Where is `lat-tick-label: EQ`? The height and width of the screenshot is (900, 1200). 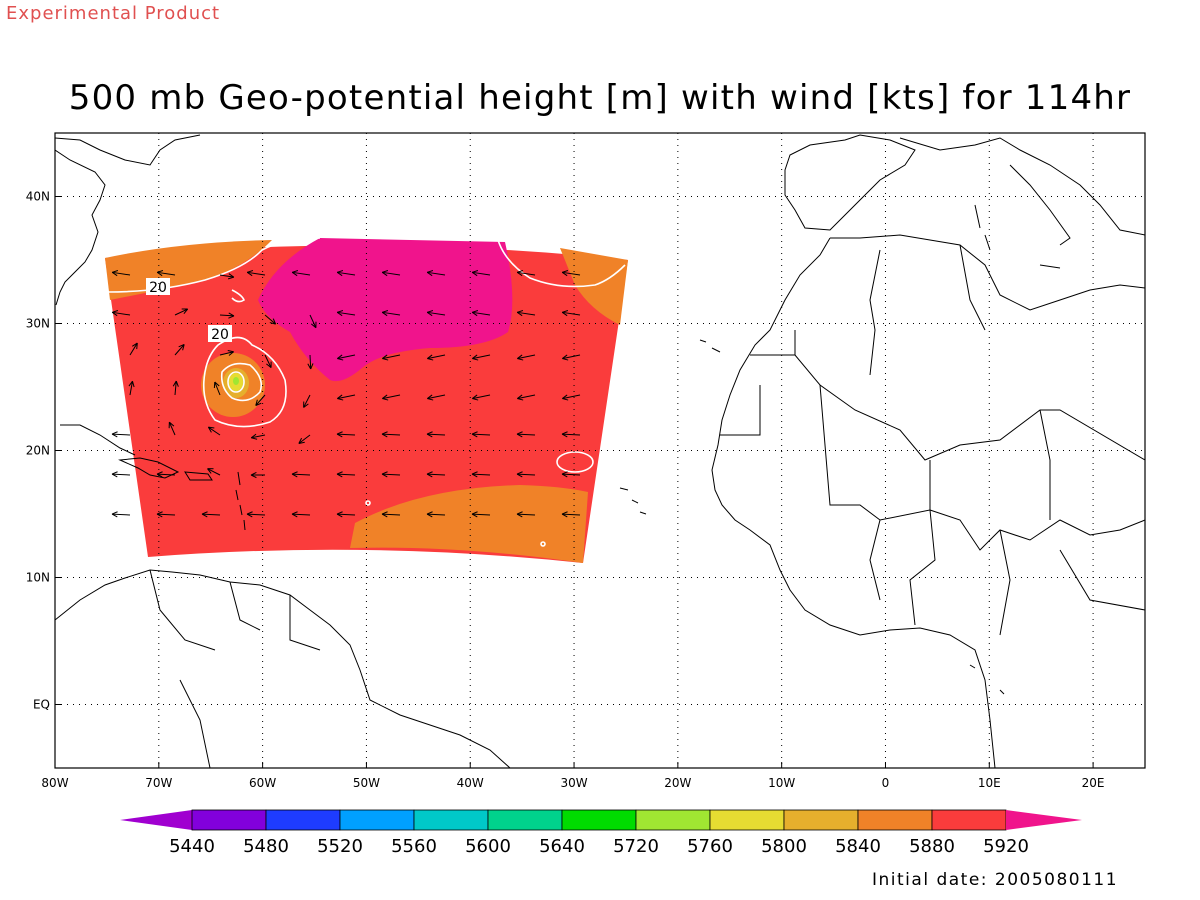
lat-tick-label: EQ is located at coordinates (41, 705).